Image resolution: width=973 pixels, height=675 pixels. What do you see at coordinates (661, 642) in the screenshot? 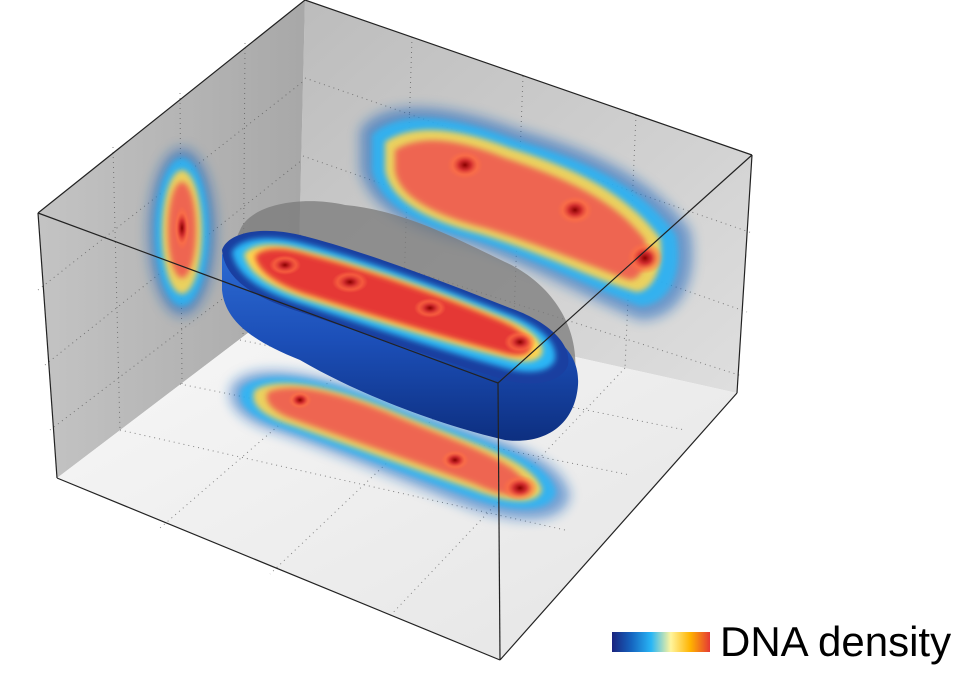
I see `colorbar` at bounding box center [661, 642].